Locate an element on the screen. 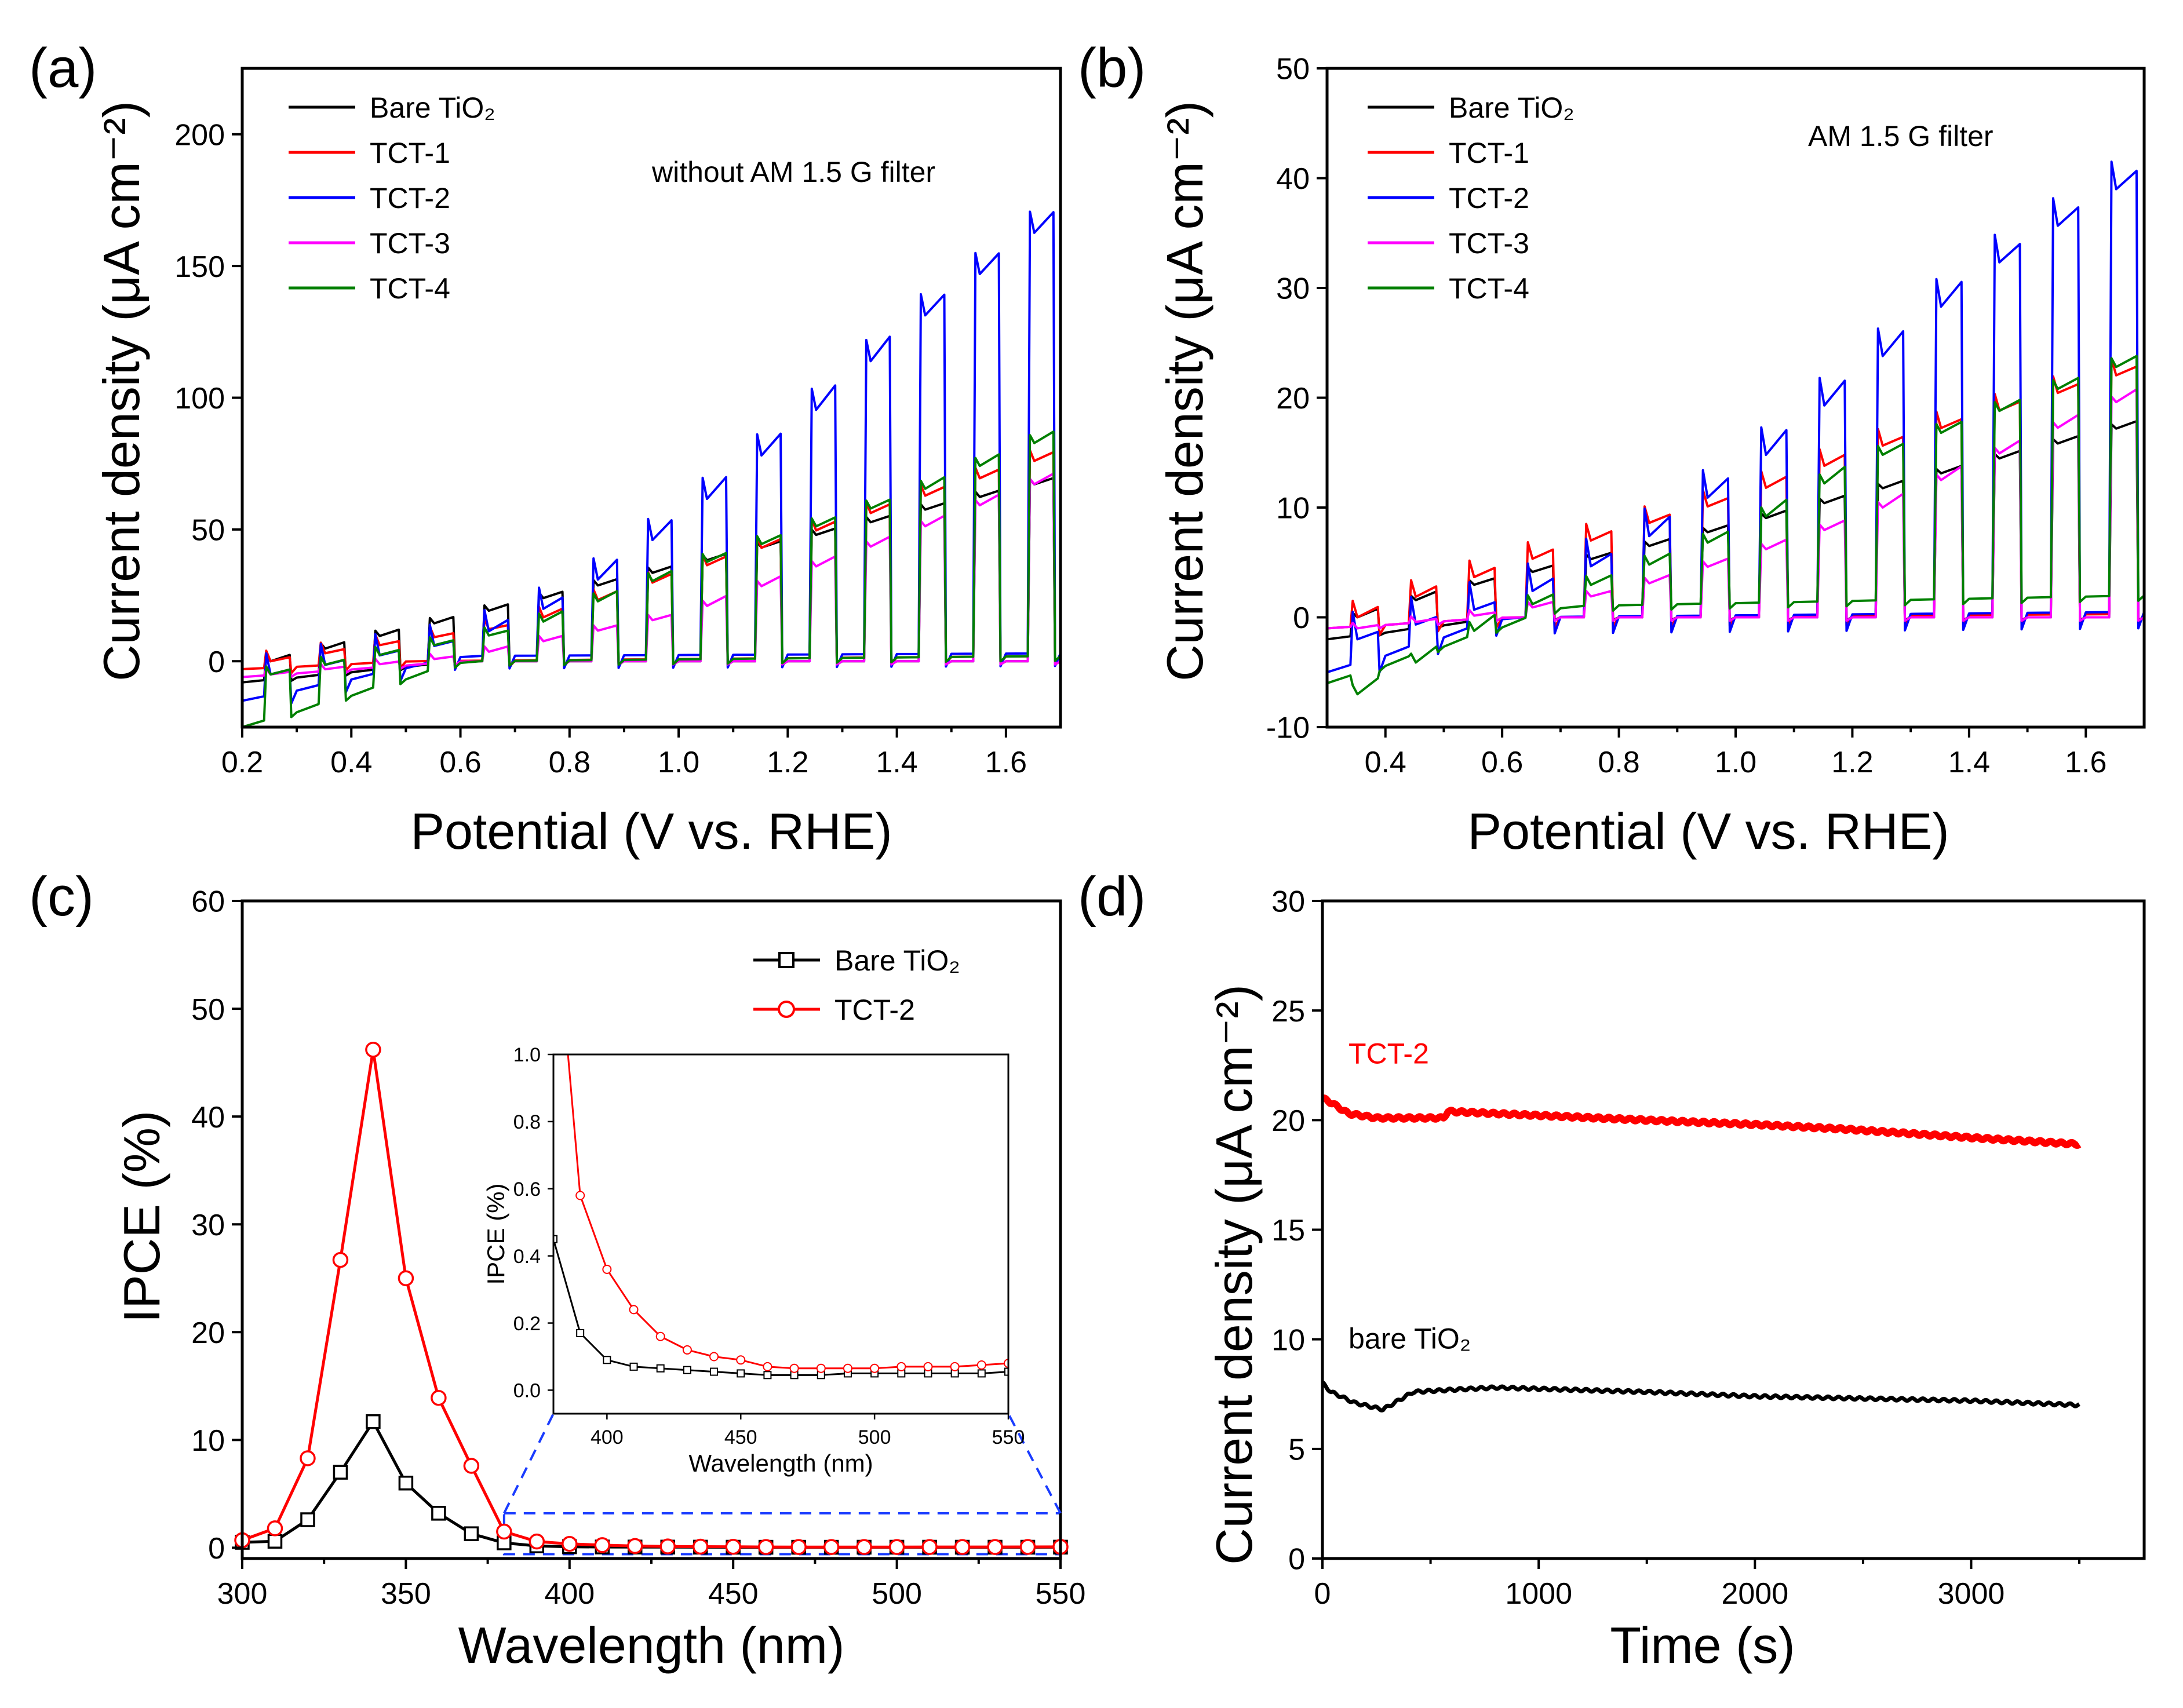 This screenshot has height=1708, width=2183. panel-d-series-label: bare TiO₂ is located at coordinates (1410, 1338).